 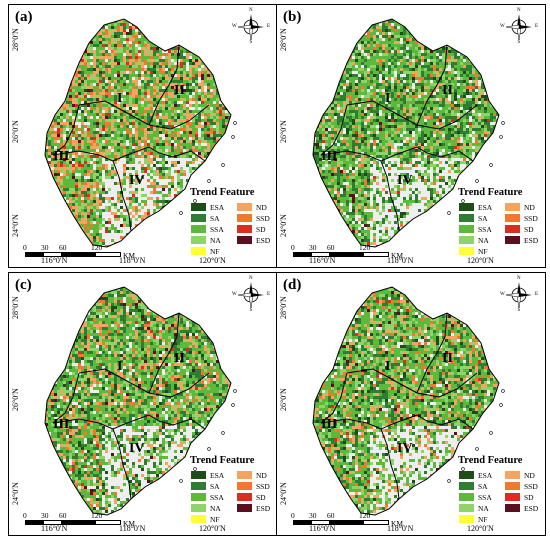 What do you see at coordinates (15, 493) in the screenshot?
I see `latitude-label: 24°0′N` at bounding box center [15, 493].